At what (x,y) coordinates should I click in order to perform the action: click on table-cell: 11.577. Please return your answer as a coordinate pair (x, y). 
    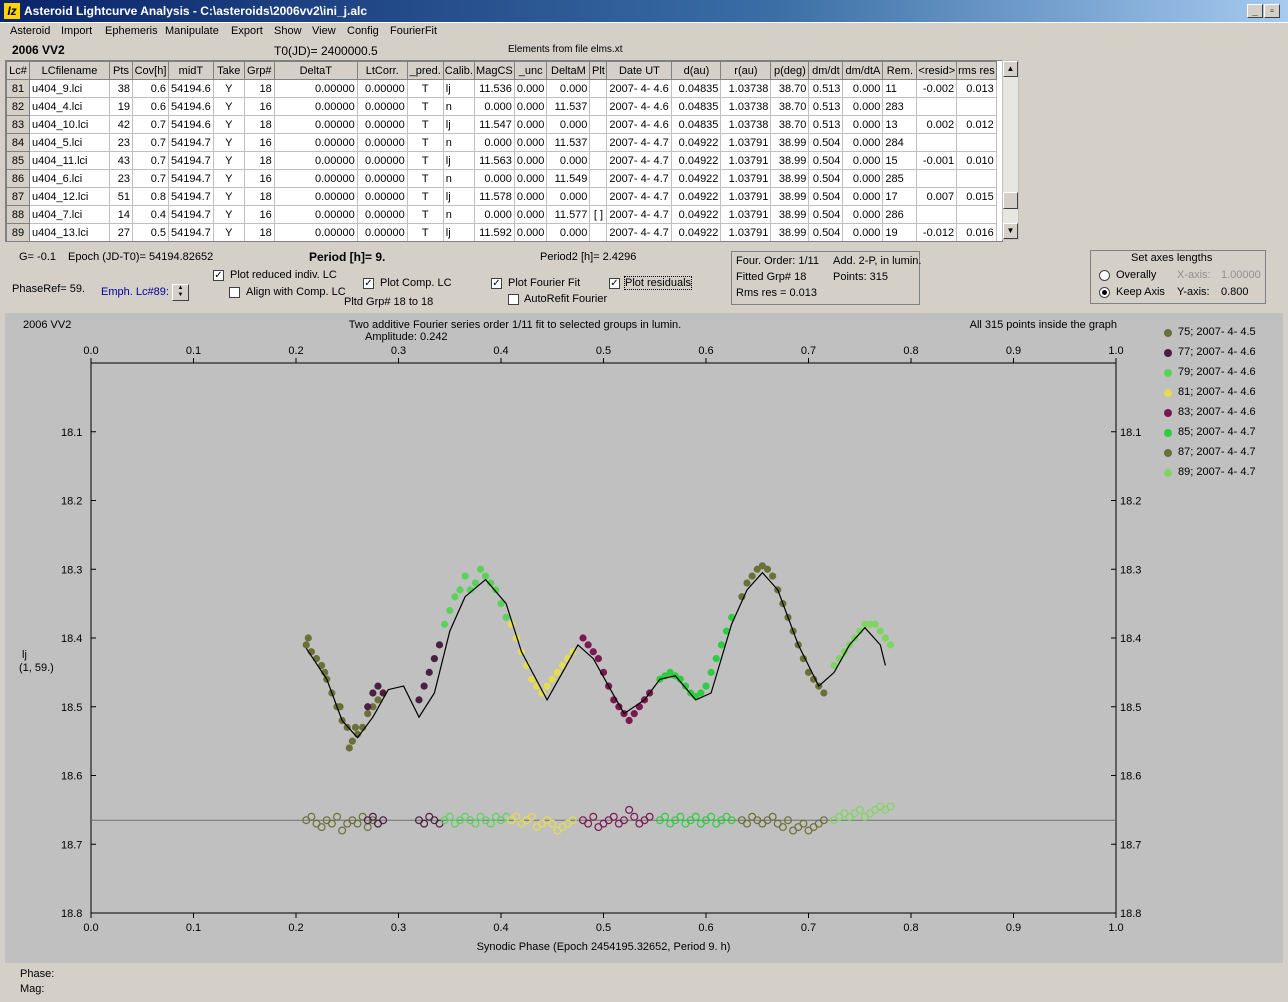
    Looking at the image, I should click on (568, 214).